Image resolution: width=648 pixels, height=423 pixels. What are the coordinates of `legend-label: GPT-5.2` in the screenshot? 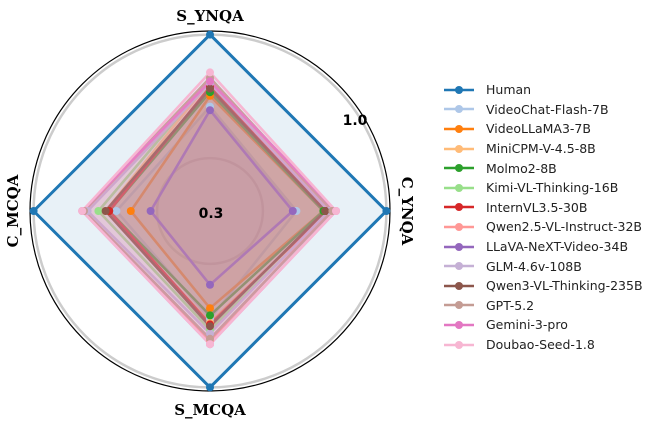 It's located at (510, 305).